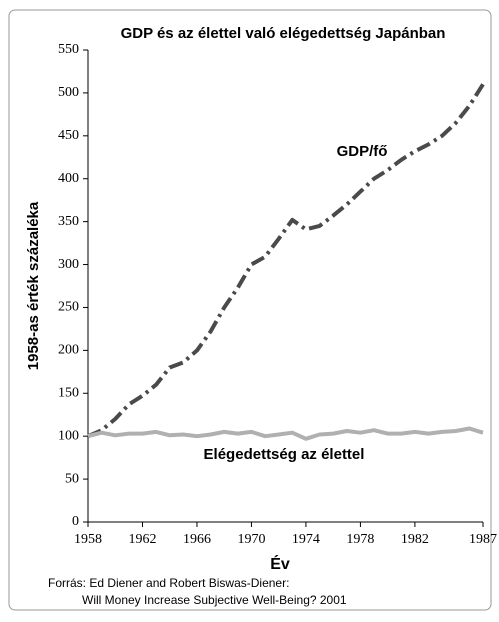  What do you see at coordinates (68, 178) in the screenshot?
I see `y-tick-label: 400` at bounding box center [68, 178].